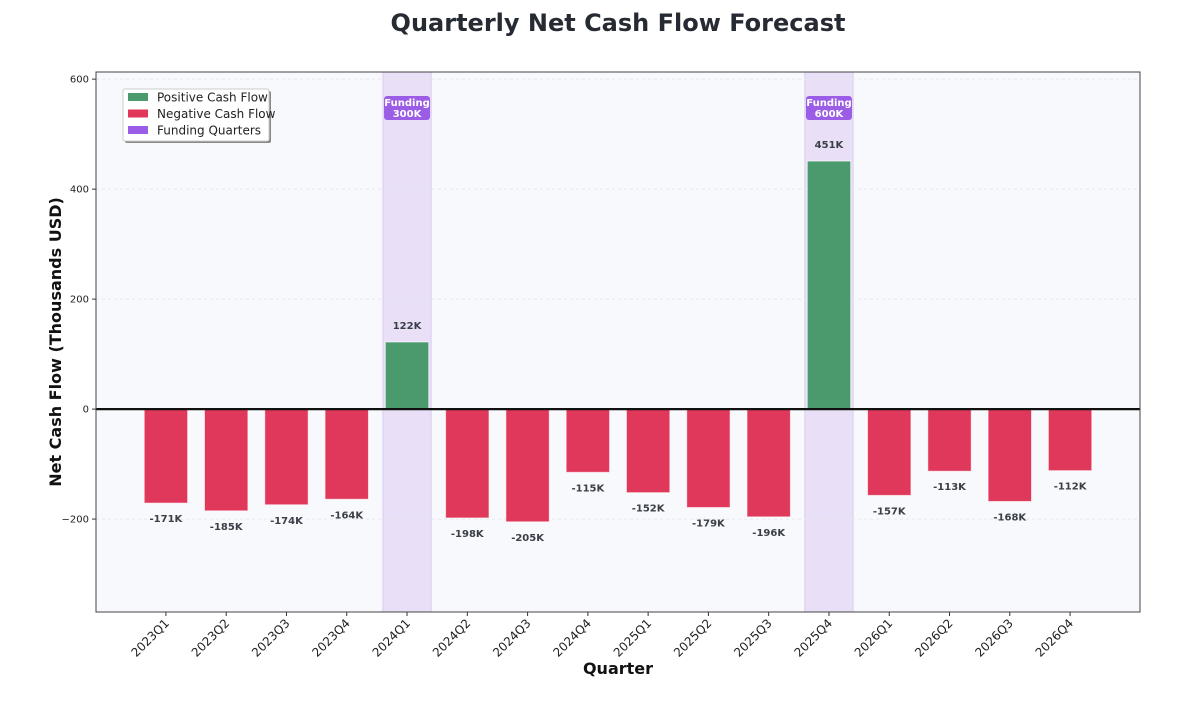  Describe the element at coordinates (753, 638) in the screenshot. I see `x-tick-label: 2025Q3` at that location.